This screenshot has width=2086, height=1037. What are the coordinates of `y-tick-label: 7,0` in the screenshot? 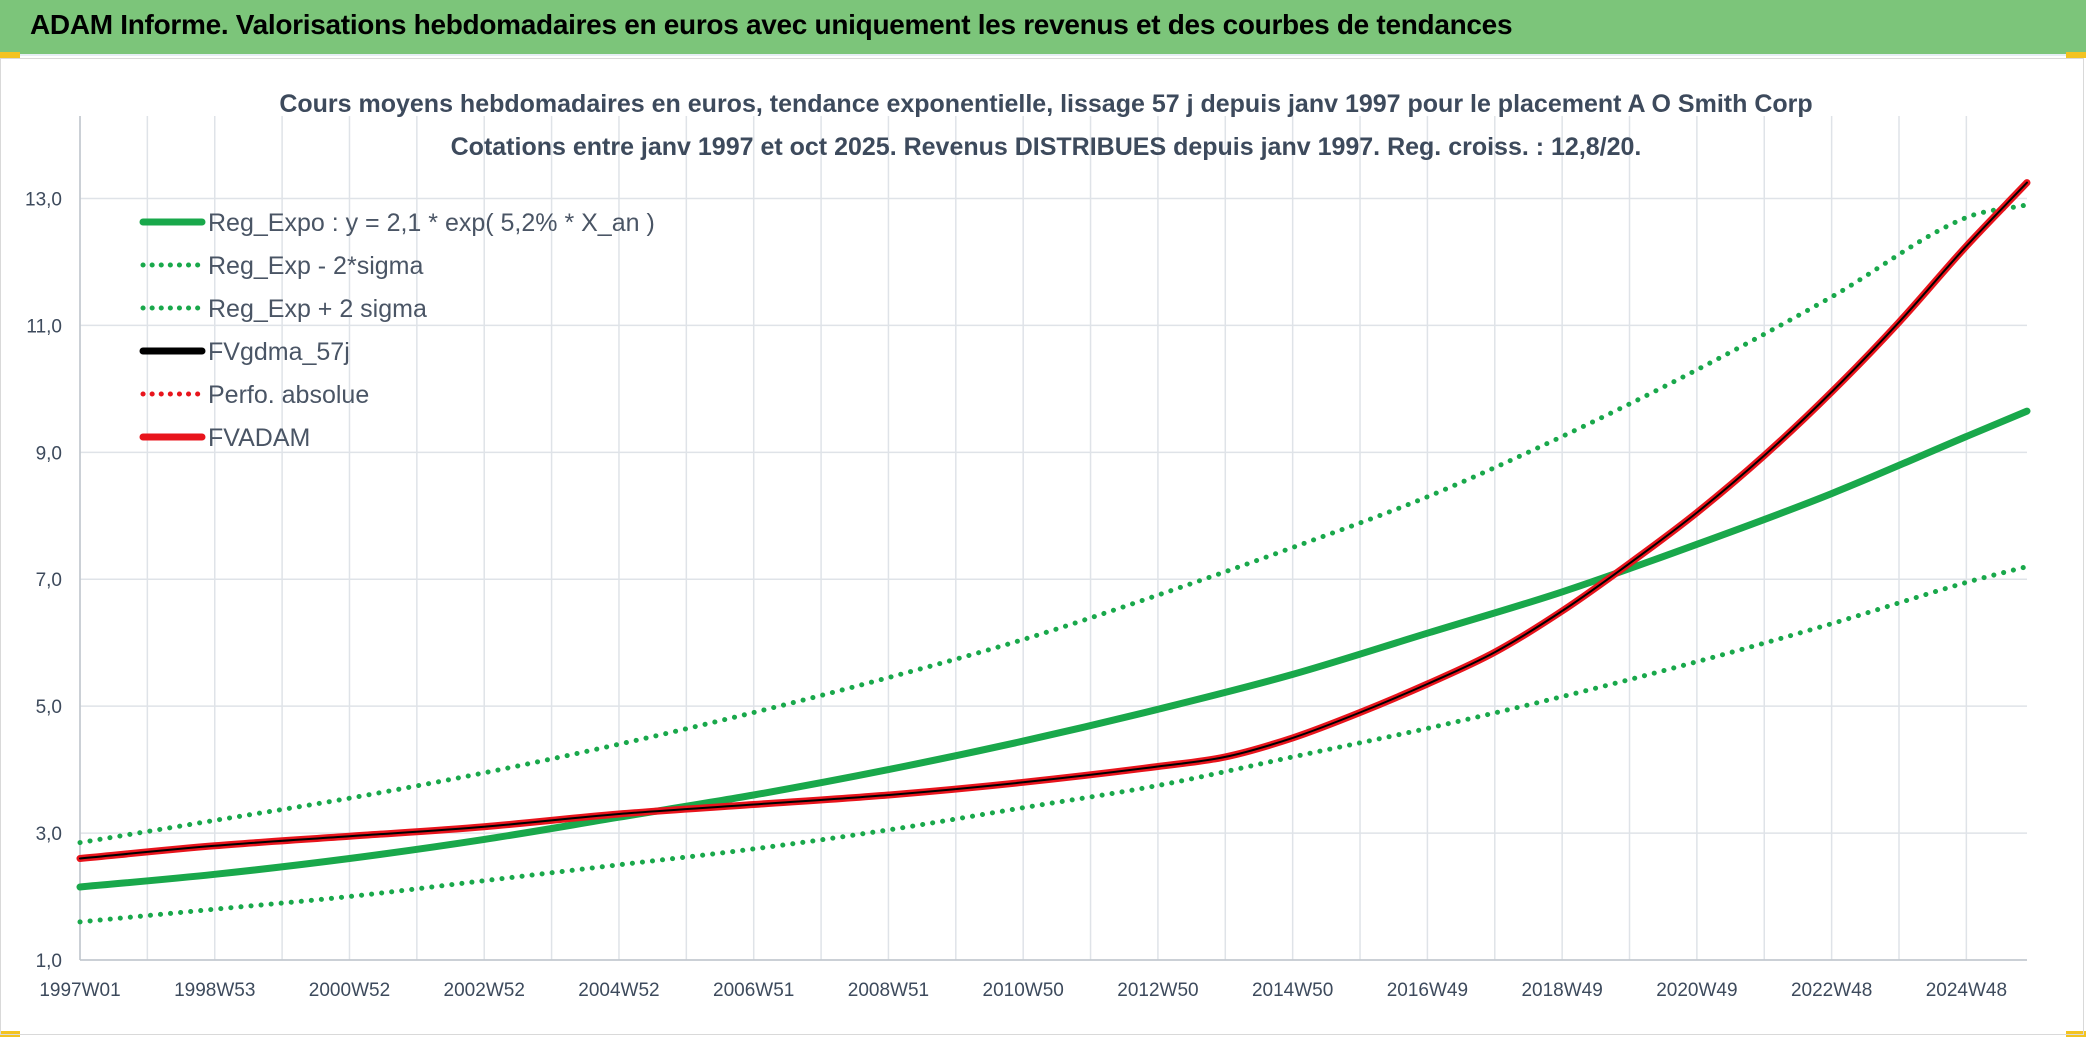 It's located at (49, 580).